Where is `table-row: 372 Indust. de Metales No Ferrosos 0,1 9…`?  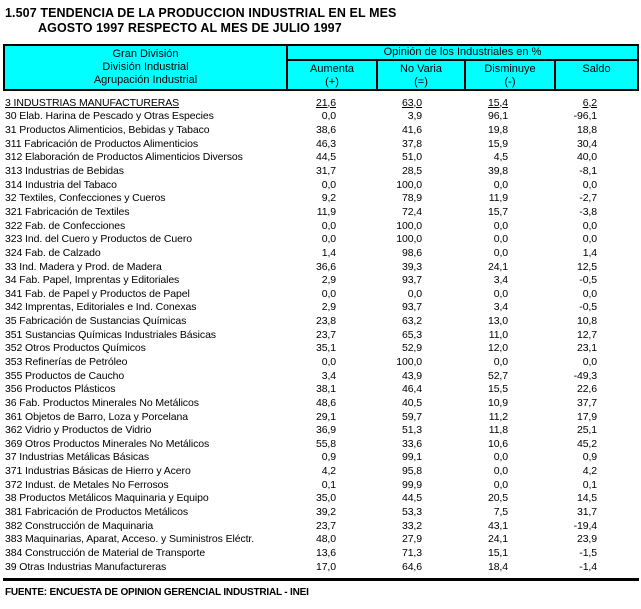
table-row: 372 Indust. de Metales No Ferrosos 0,1 9… is located at coordinates (321, 485).